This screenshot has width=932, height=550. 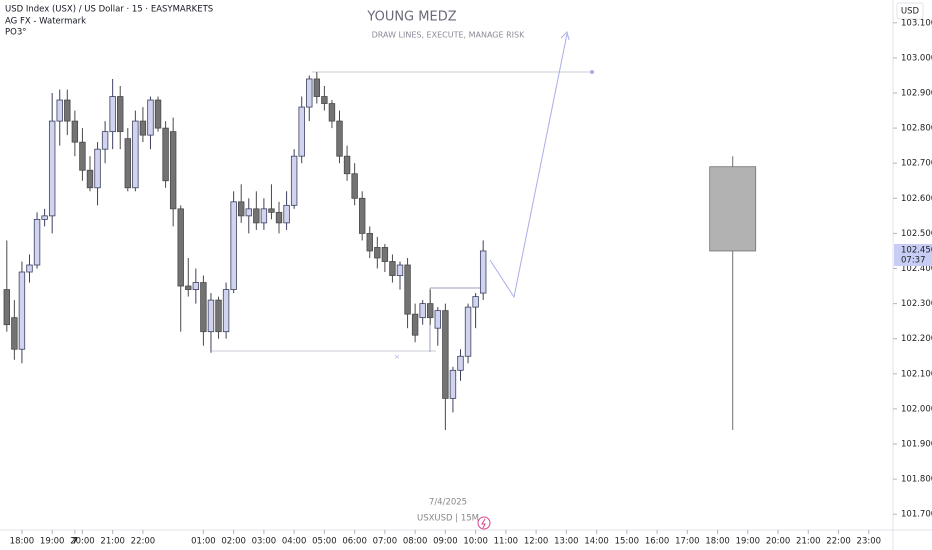 What do you see at coordinates (916, 234) in the screenshot?
I see `y-tick-label: 102.500` at bounding box center [916, 234].